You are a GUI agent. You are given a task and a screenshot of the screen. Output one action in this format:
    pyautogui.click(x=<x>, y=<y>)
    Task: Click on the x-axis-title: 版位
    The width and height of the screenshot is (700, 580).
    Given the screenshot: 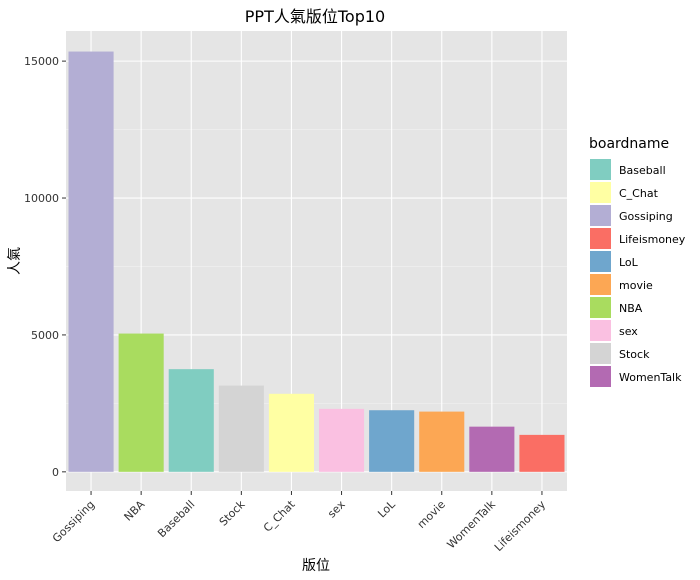 What is the action you would take?
    pyautogui.click(x=316, y=566)
    